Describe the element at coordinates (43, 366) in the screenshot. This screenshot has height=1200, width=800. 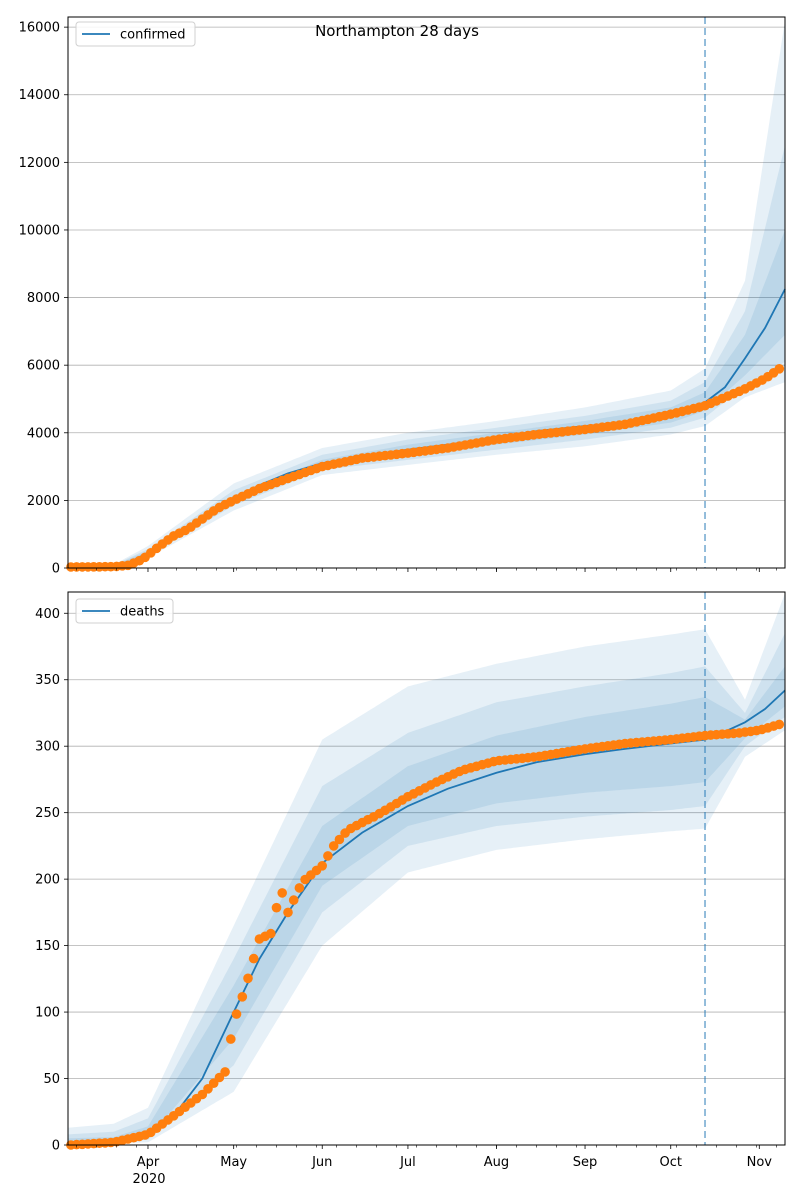
I see `confirmed-y-tick-label: 6000` at that location.